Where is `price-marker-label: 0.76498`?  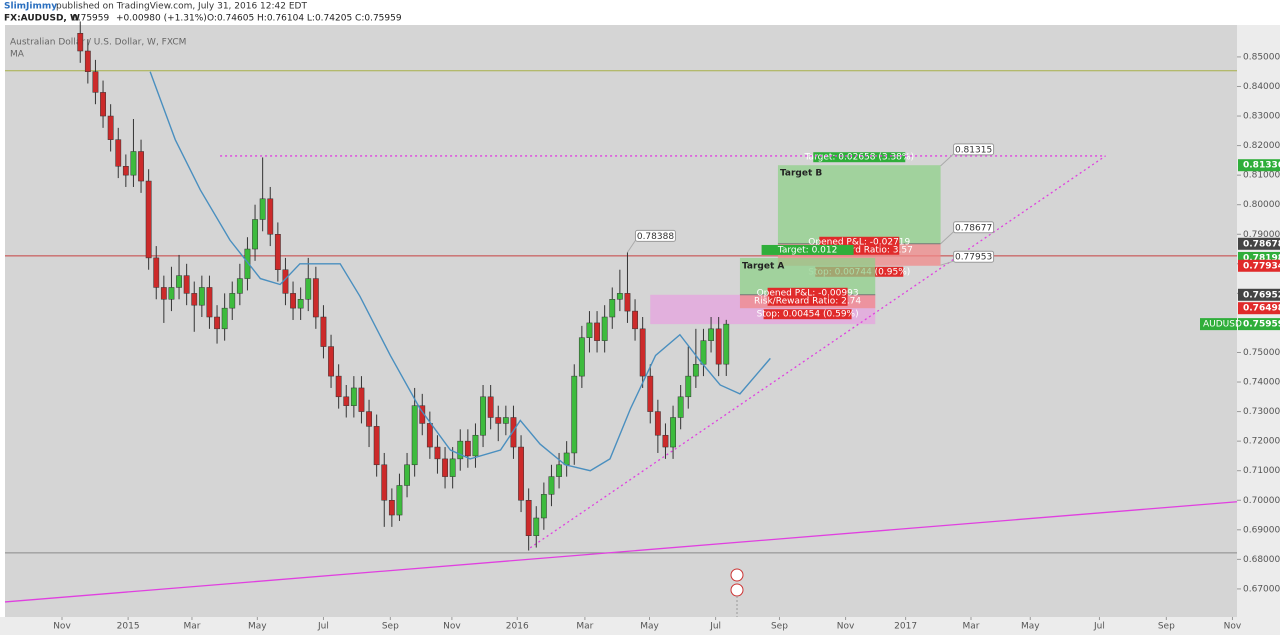 price-marker-label: 0.76498 is located at coordinates (1261, 309).